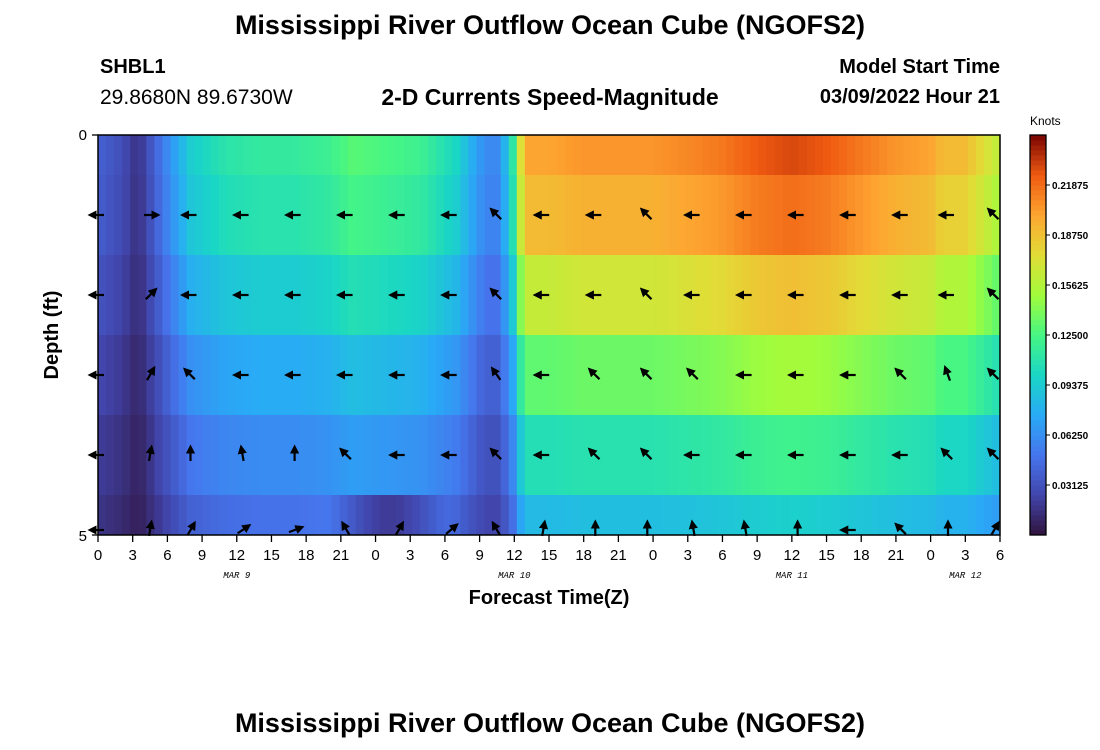 This screenshot has width=1100, height=750. Describe the element at coordinates (479, 555) in the screenshot. I see `x-tick-label: 9` at that location.